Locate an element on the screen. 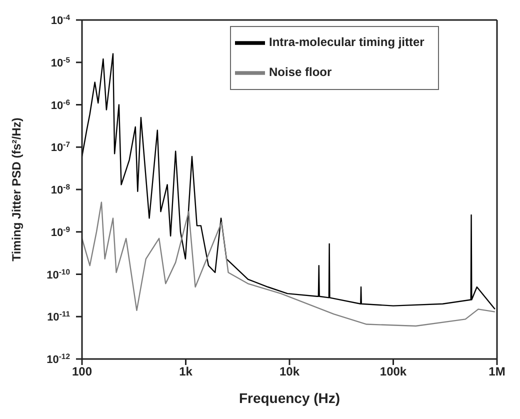 The height and width of the screenshot is (419, 520). y-tick-label: 10$^{-8}$ is located at coordinates (60, 189).